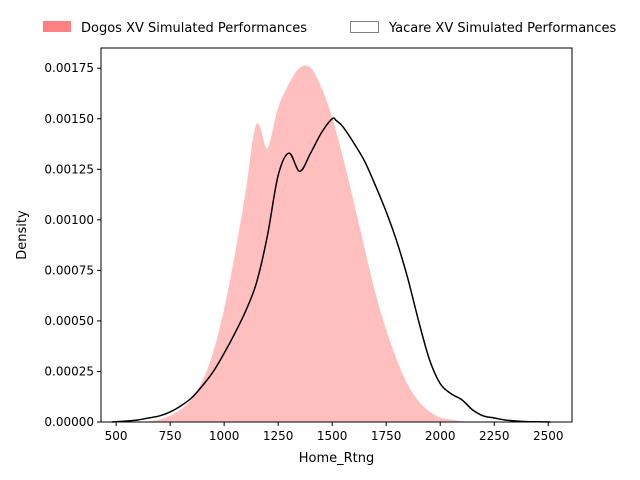 The image size is (640, 480). Describe the element at coordinates (548, 436) in the screenshot. I see `x-tick-label: 2500` at that location.